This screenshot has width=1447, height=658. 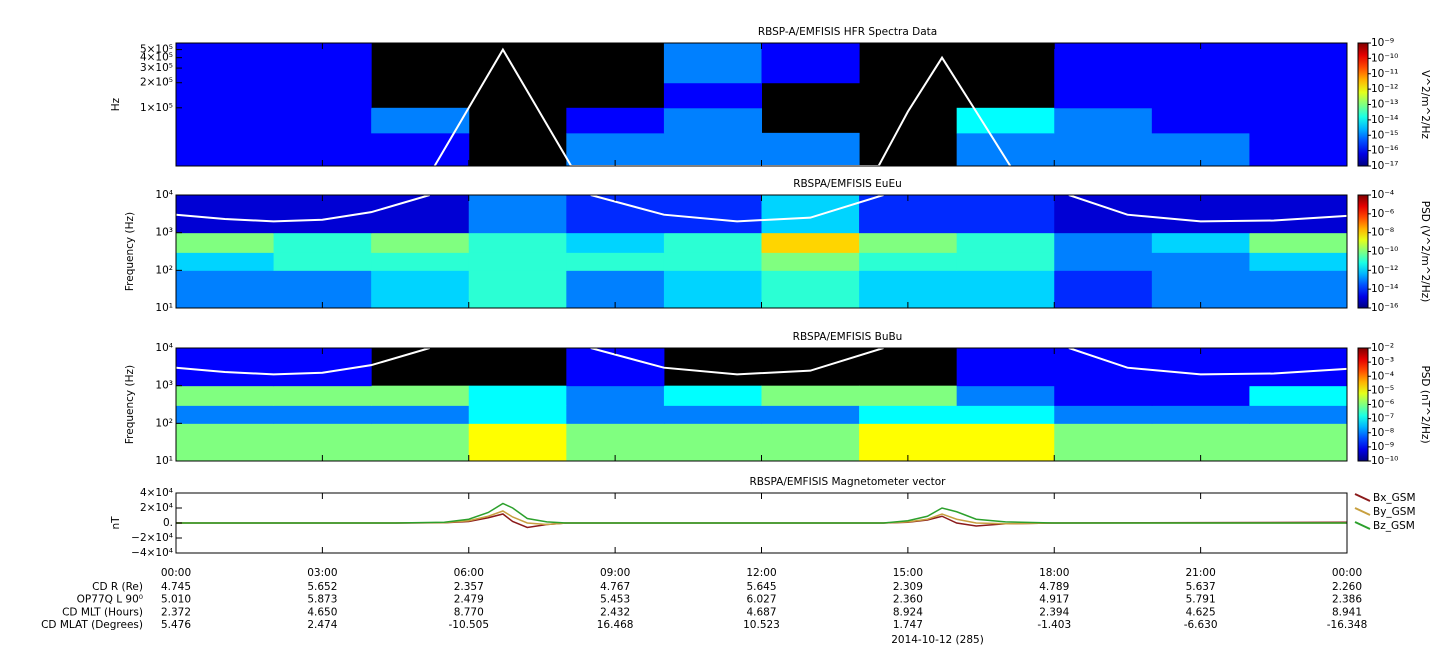 I want to click on ephemeris-value: 2.479, so click(x=469, y=600).